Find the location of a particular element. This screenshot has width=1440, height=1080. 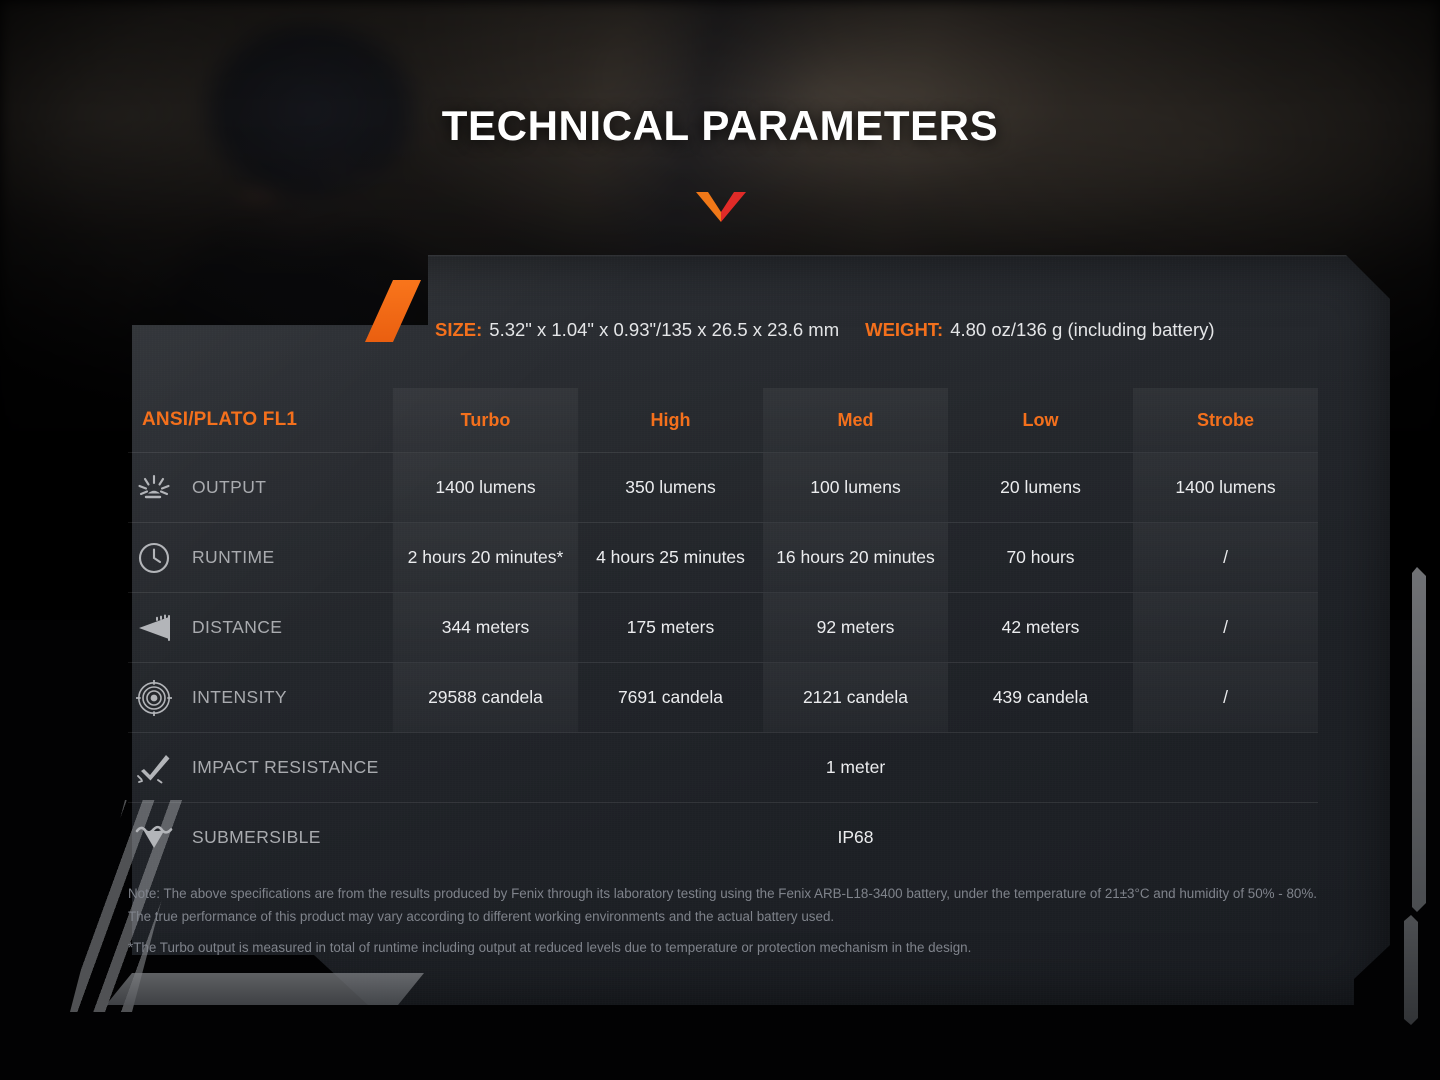

target-icon is located at coordinates (154, 698).